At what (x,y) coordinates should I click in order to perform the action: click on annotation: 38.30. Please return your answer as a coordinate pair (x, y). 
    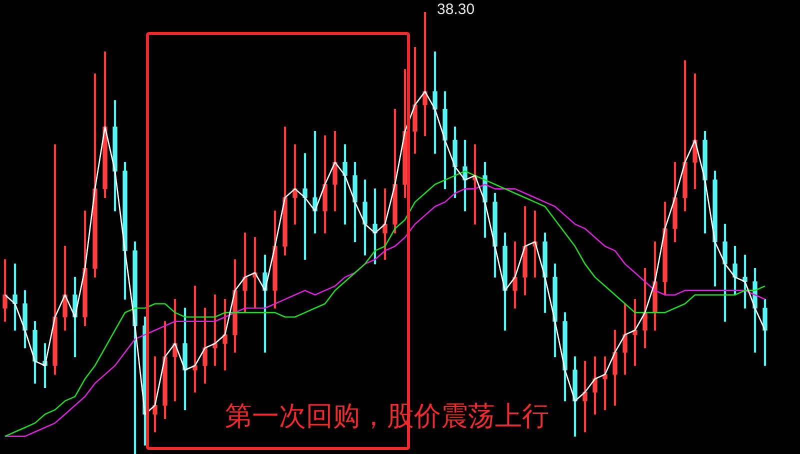
    Looking at the image, I should click on (456, 9).